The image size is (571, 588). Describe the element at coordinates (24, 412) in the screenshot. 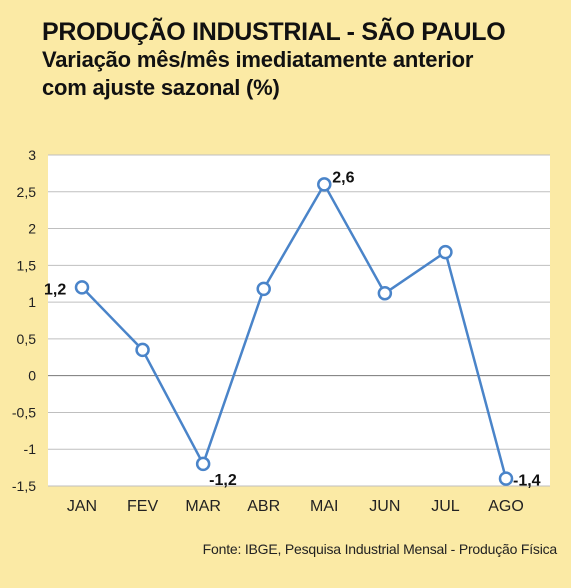

I see `y-tick-label: -0,5` at that location.